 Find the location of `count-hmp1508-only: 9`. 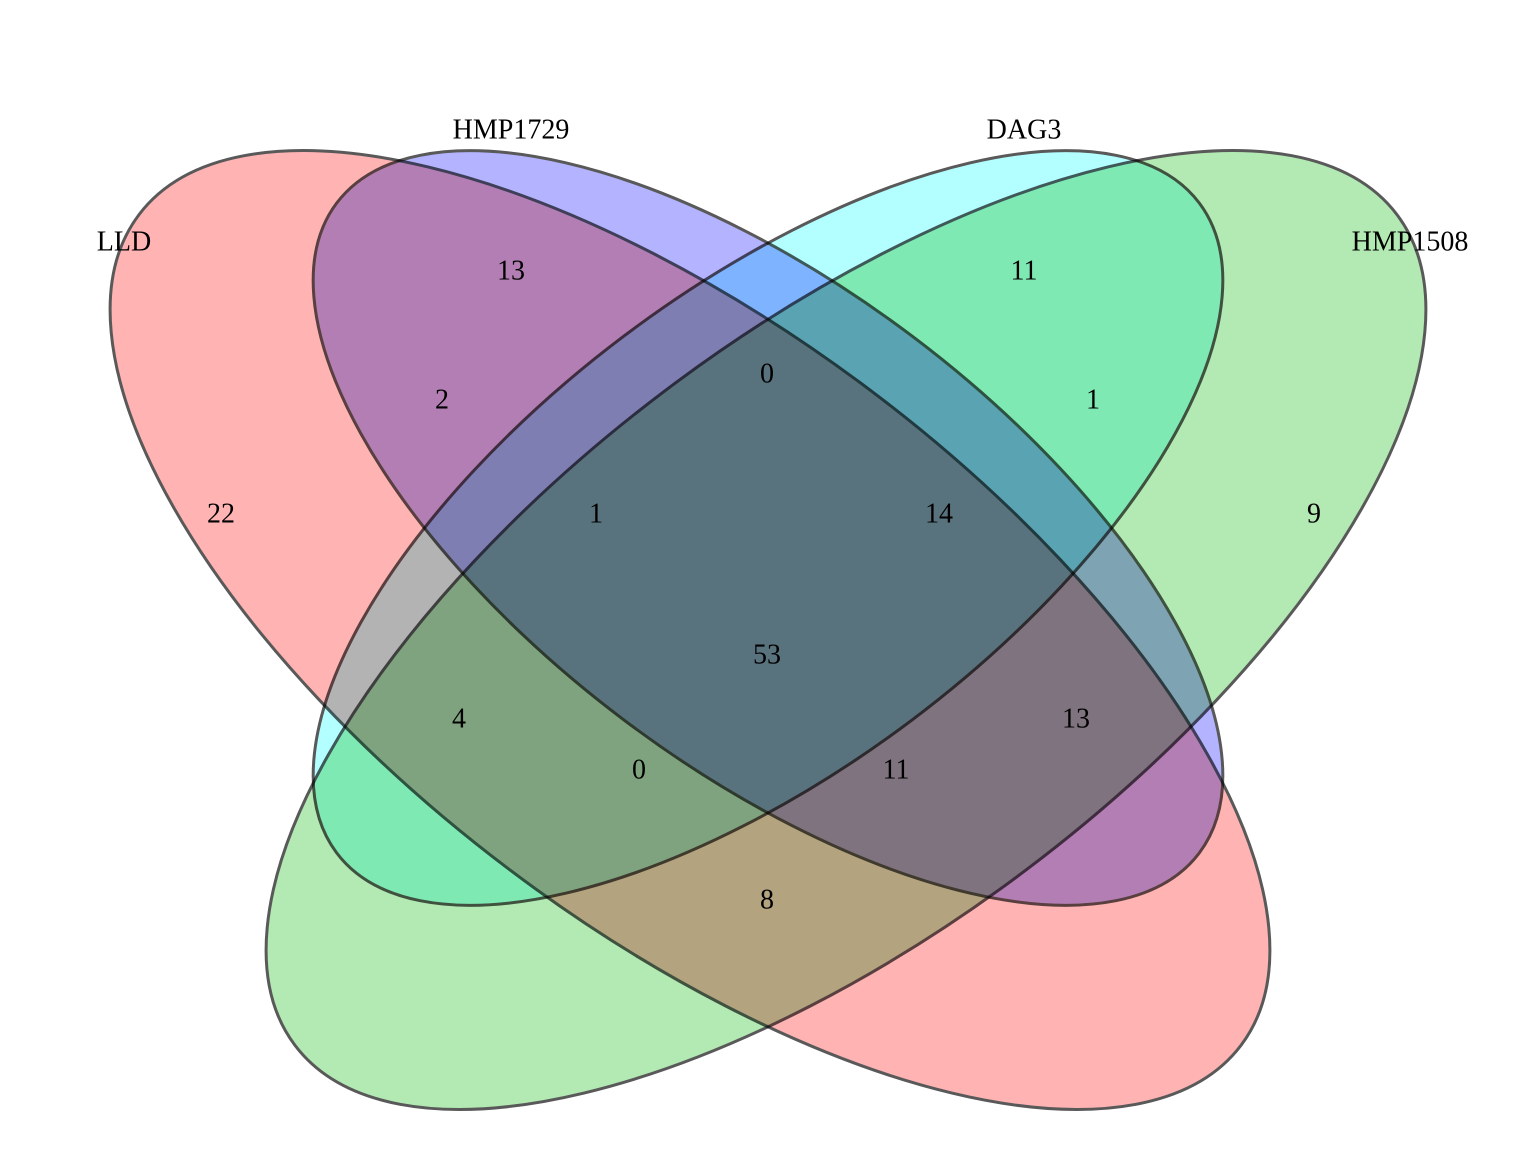

count-hmp1508-only: 9 is located at coordinates (1314, 513).